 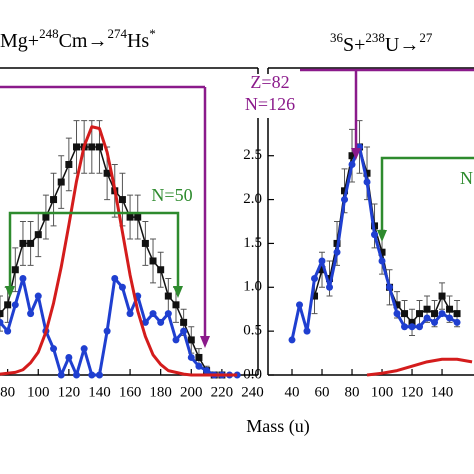 What do you see at coordinates (83, 41) in the screenshot?
I see `title-text: Cm→` at bounding box center [83, 41].